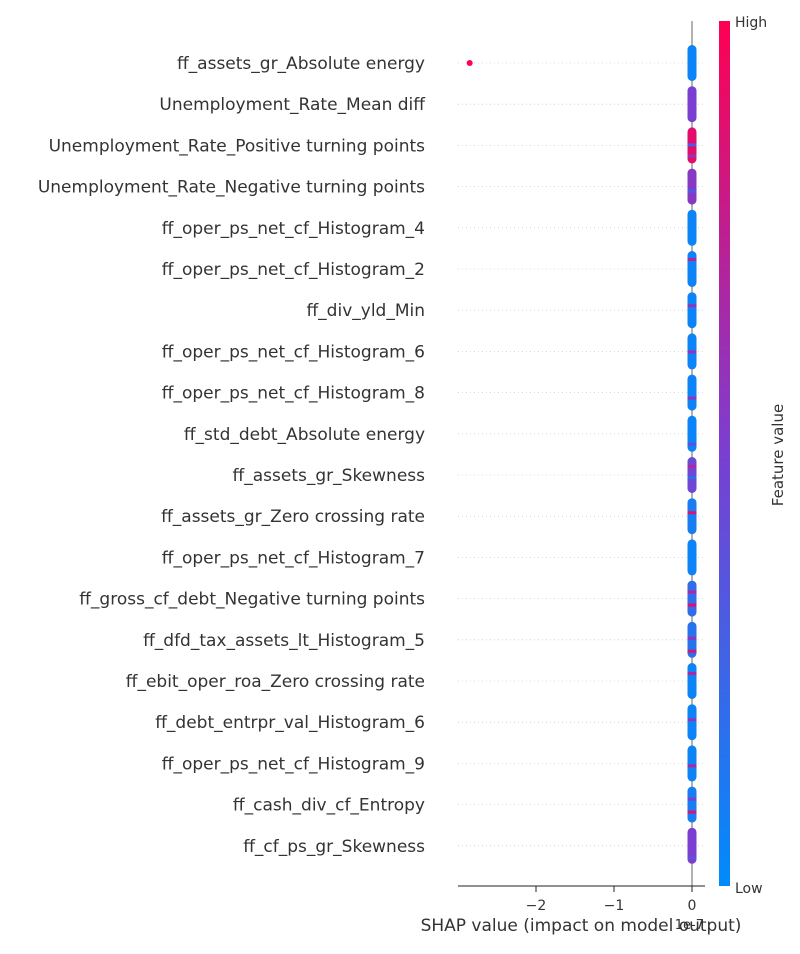 This screenshot has height=954, width=800. Describe the element at coordinates (293, 764) in the screenshot. I see `feature-label: ff_oper_ps_net_cf_Histogram_9` at that location.